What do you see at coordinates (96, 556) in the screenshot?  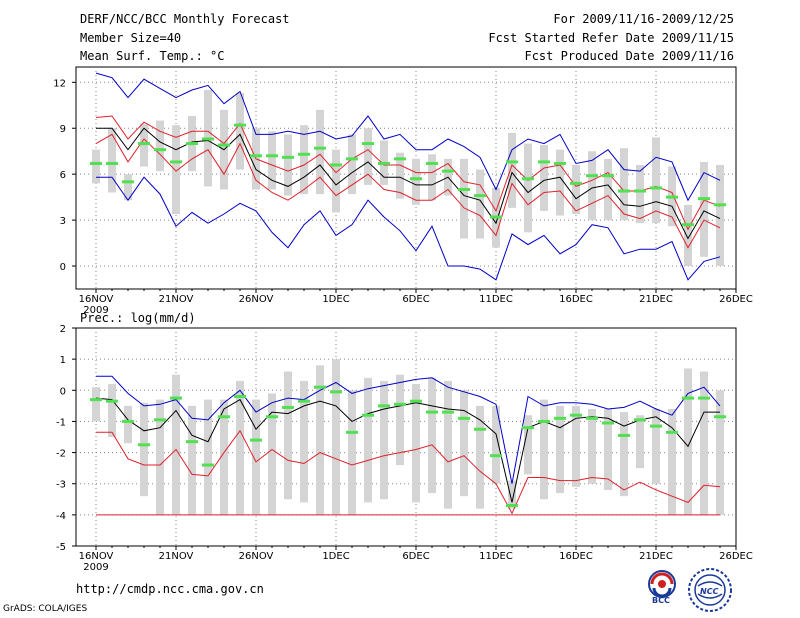 I see `precipitation-xtick-label: 16NOV` at bounding box center [96, 556].